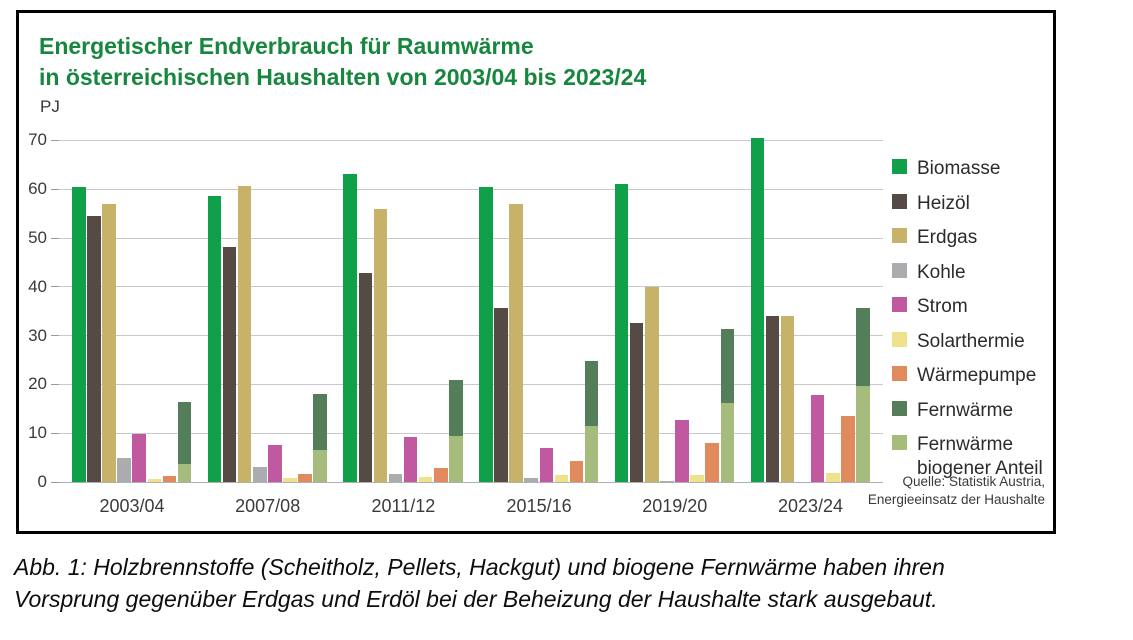  What do you see at coordinates (37, 433) in the screenshot?
I see `y-tick-label: 10` at bounding box center [37, 433].